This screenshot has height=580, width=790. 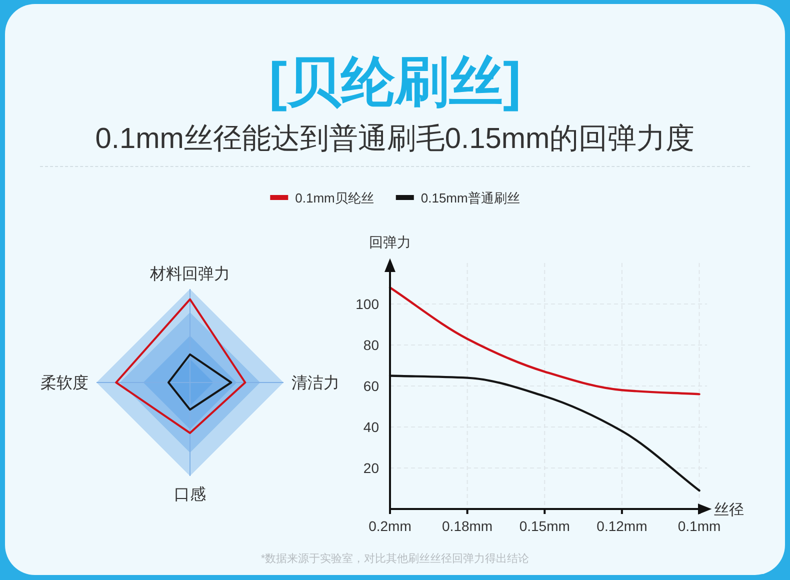 I want to click on y-tick-label: 20, so click(x=371, y=468).